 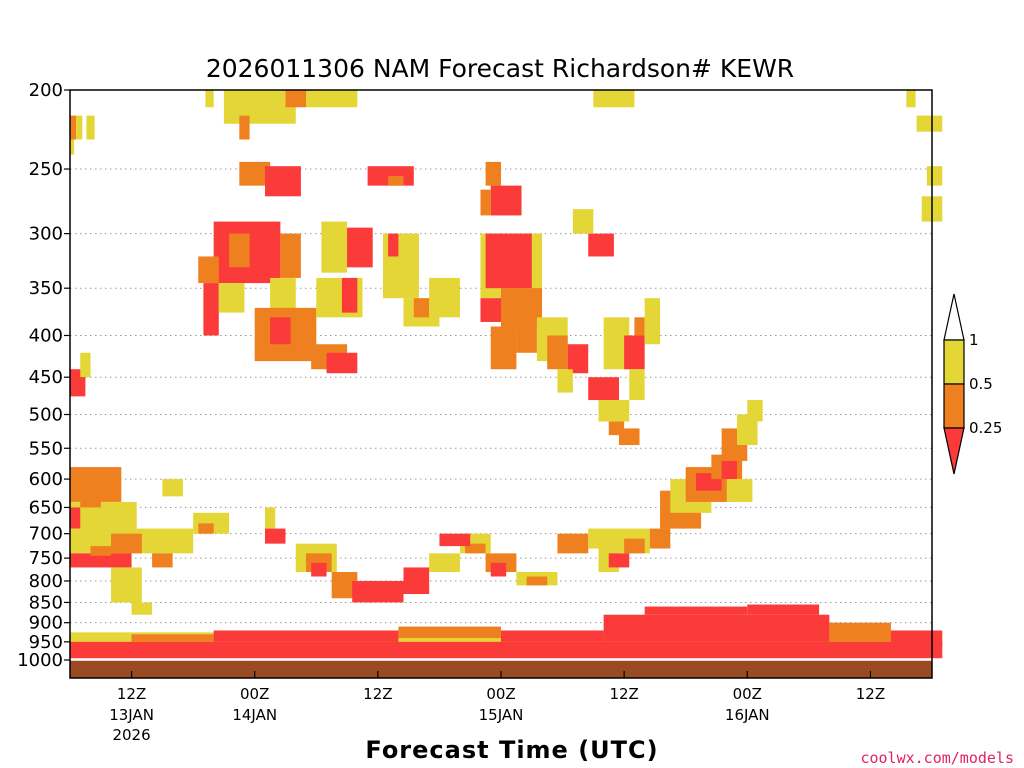 I want to click on surface-band, so click(x=501, y=669).